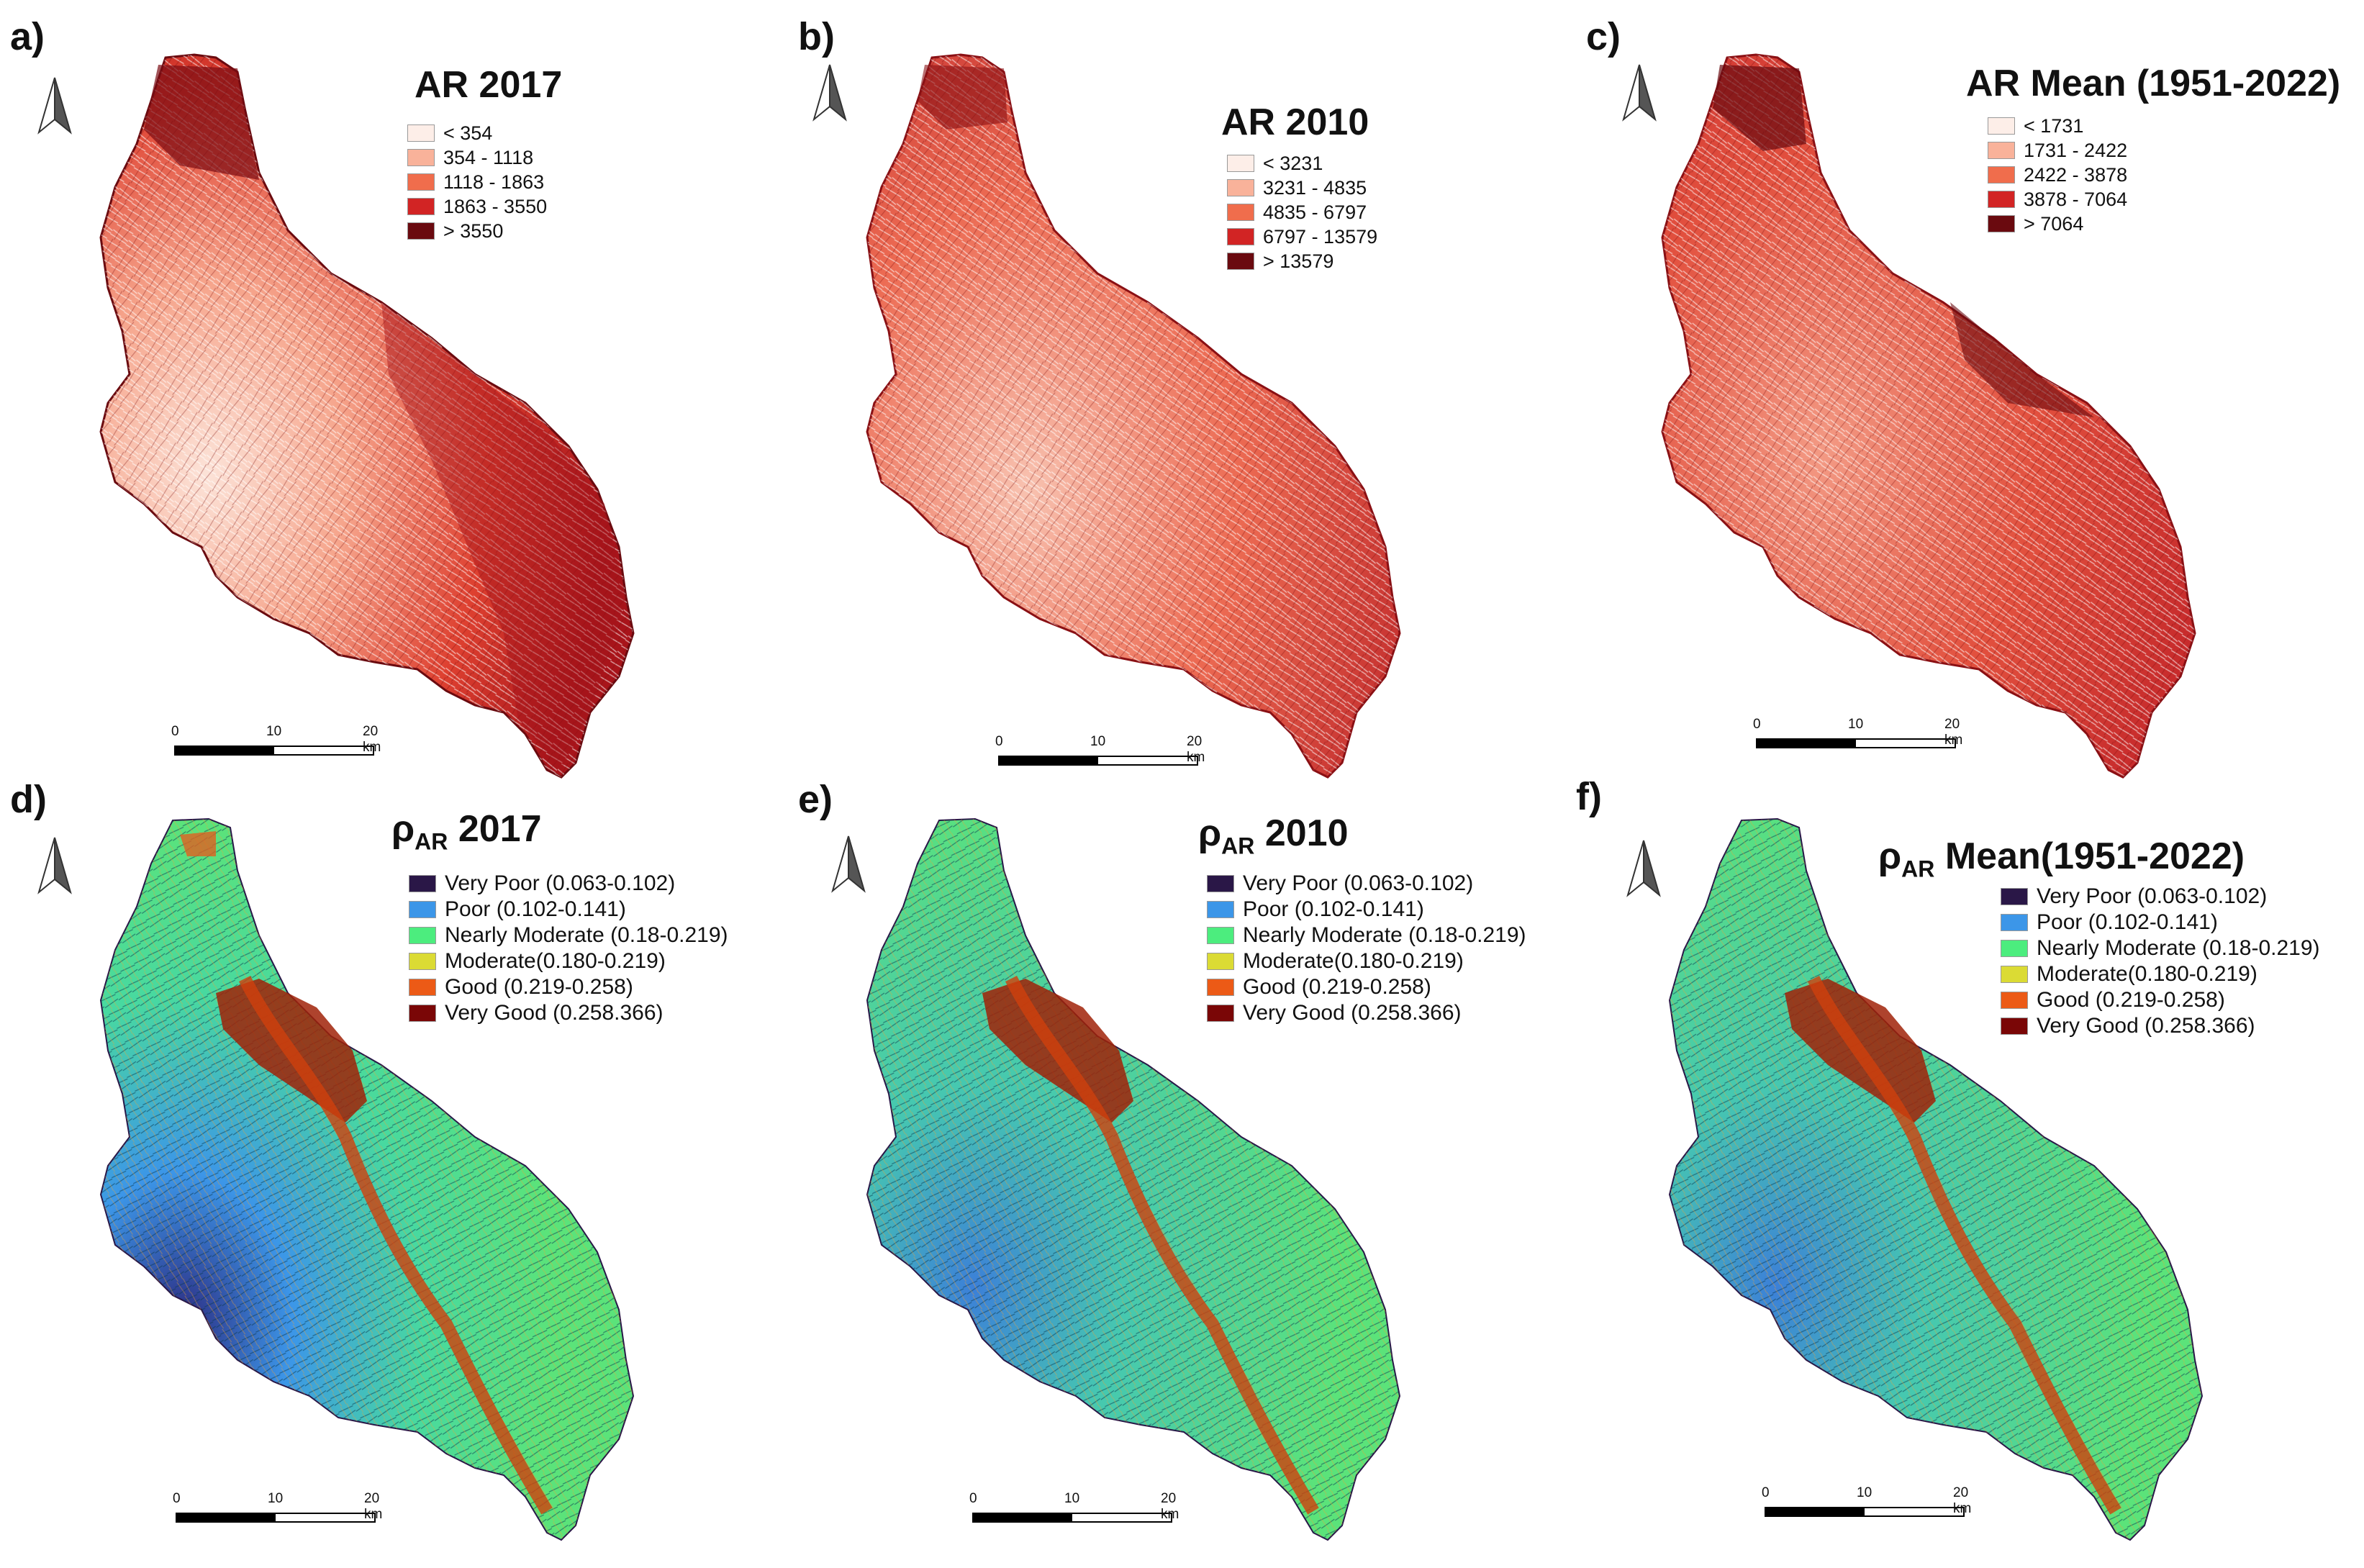 The height and width of the screenshot is (1568, 2364). What do you see at coordinates (815, 800) in the screenshot?
I see `panel-label: e)` at bounding box center [815, 800].